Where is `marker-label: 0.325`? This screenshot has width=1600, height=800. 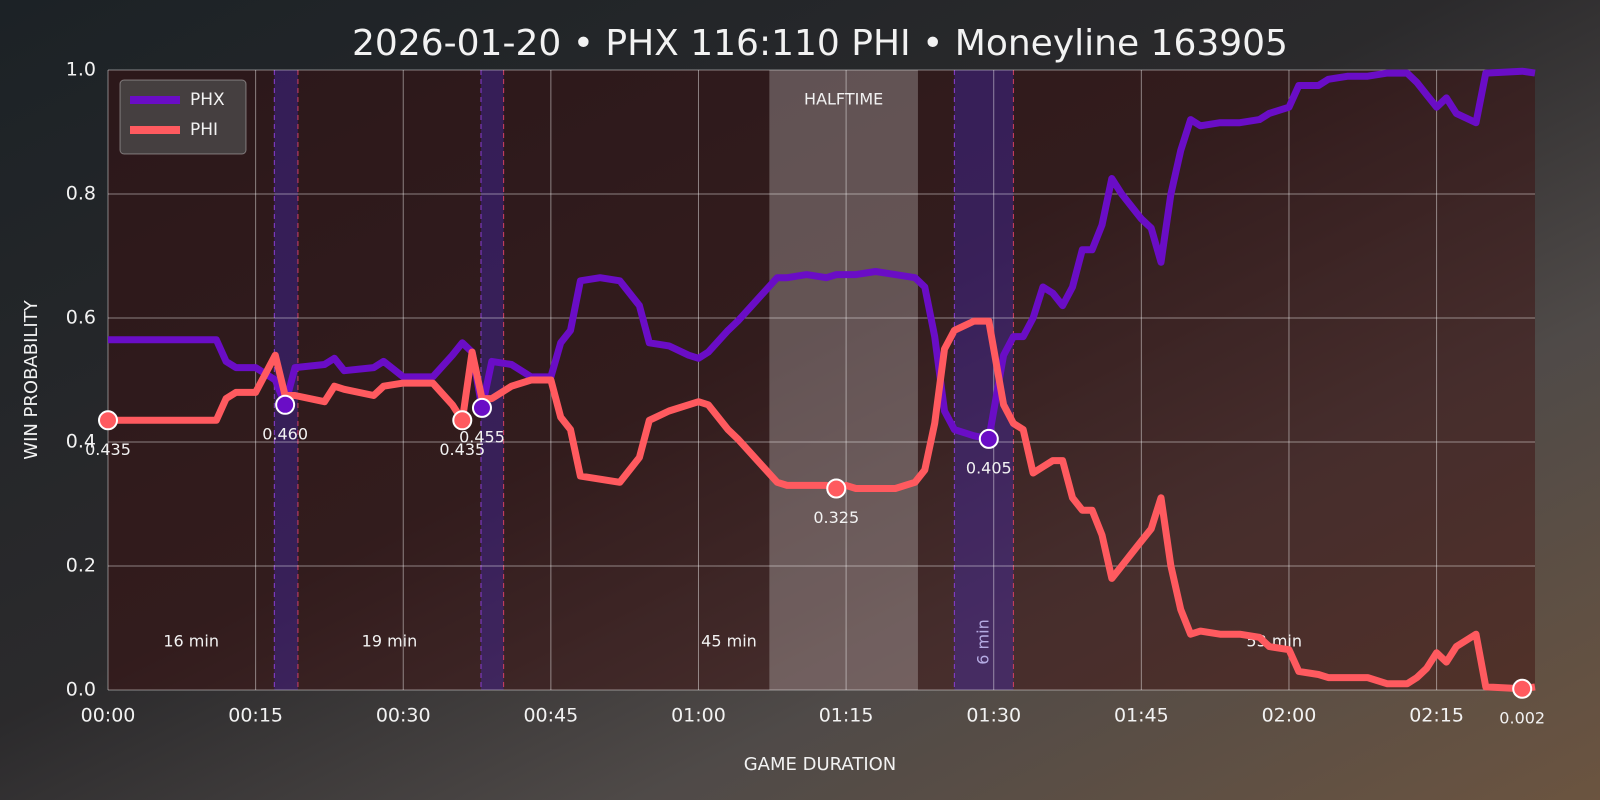
marker-label: 0.325 is located at coordinates (836, 517).